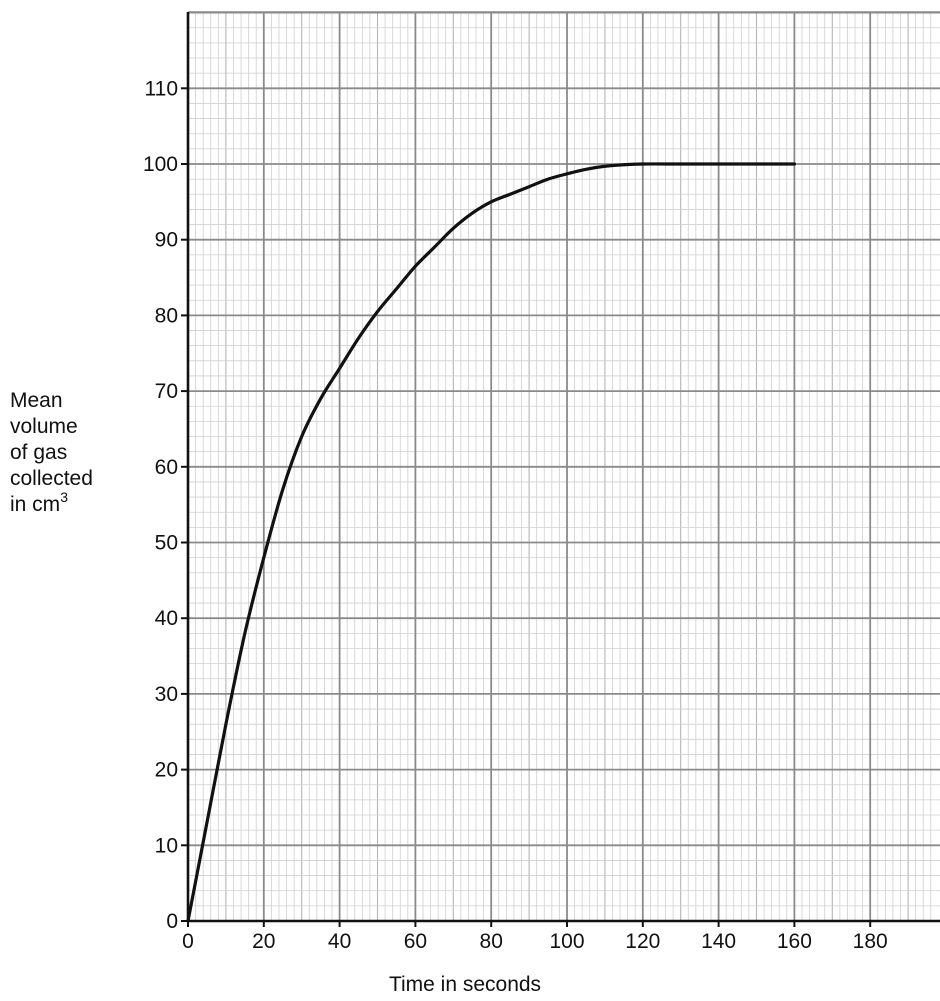 This screenshot has width=940, height=1001. What do you see at coordinates (166, 467) in the screenshot?
I see `y-tick-label: 60` at bounding box center [166, 467].